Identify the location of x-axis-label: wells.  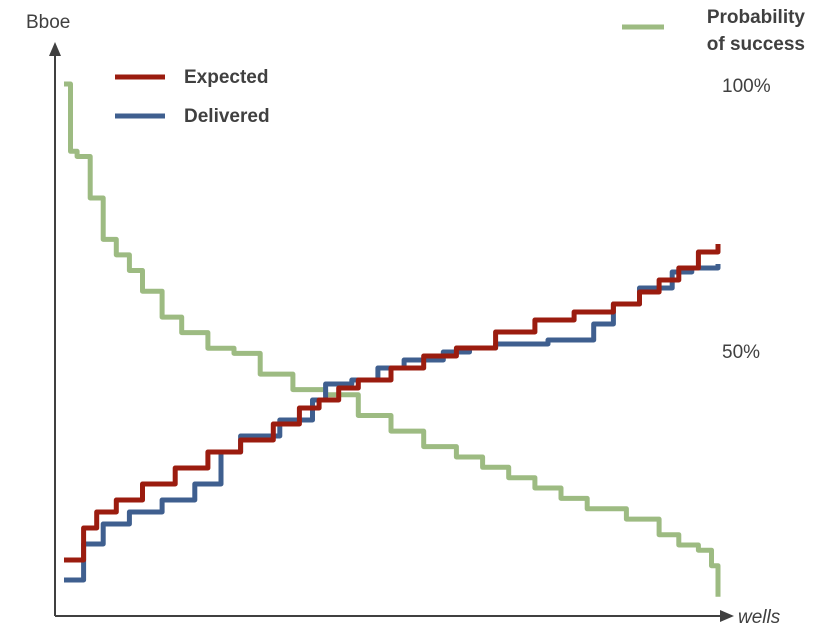
(759, 617).